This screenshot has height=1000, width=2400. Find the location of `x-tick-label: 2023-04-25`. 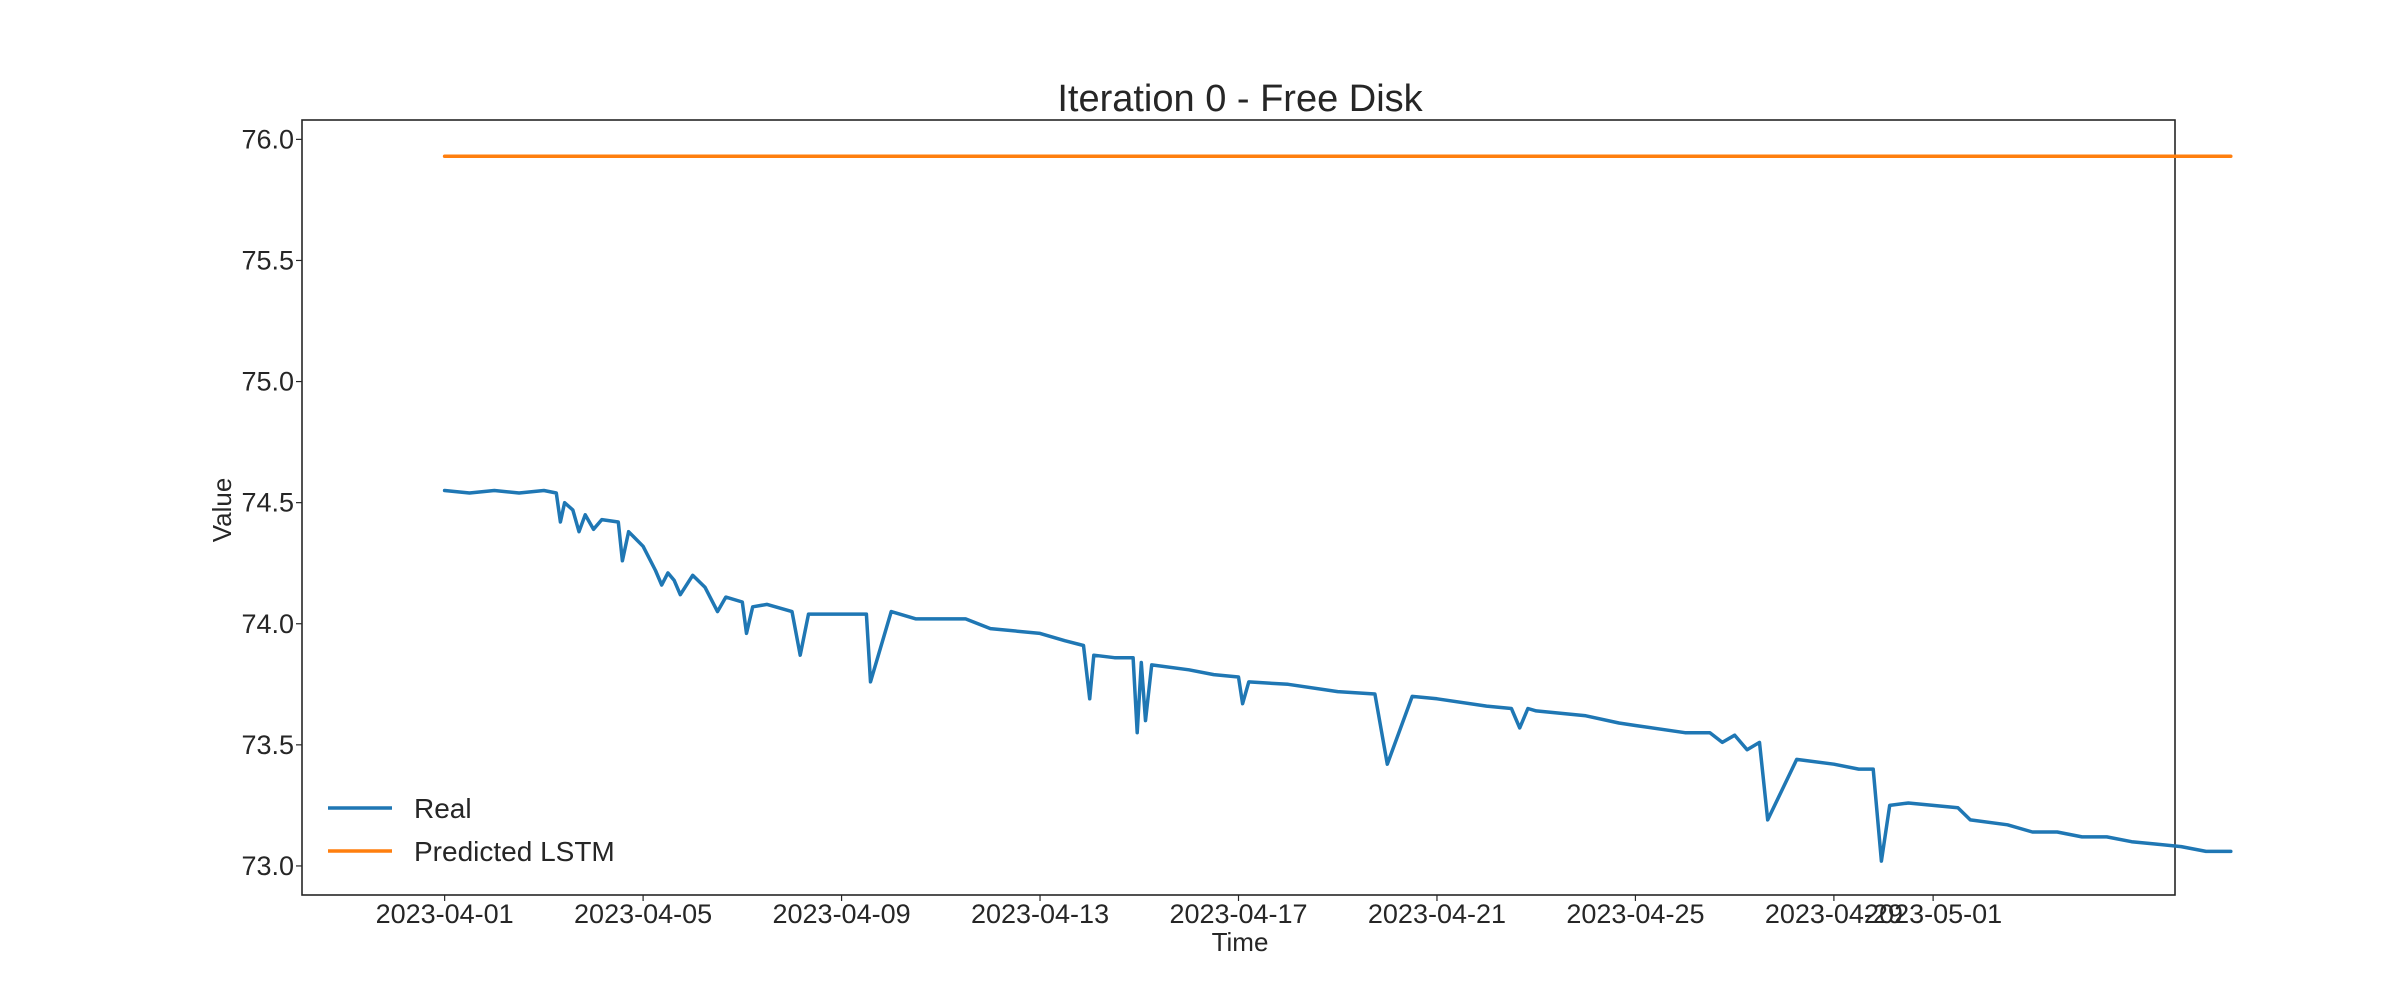

x-tick-label: 2023-04-25 is located at coordinates (1635, 914).